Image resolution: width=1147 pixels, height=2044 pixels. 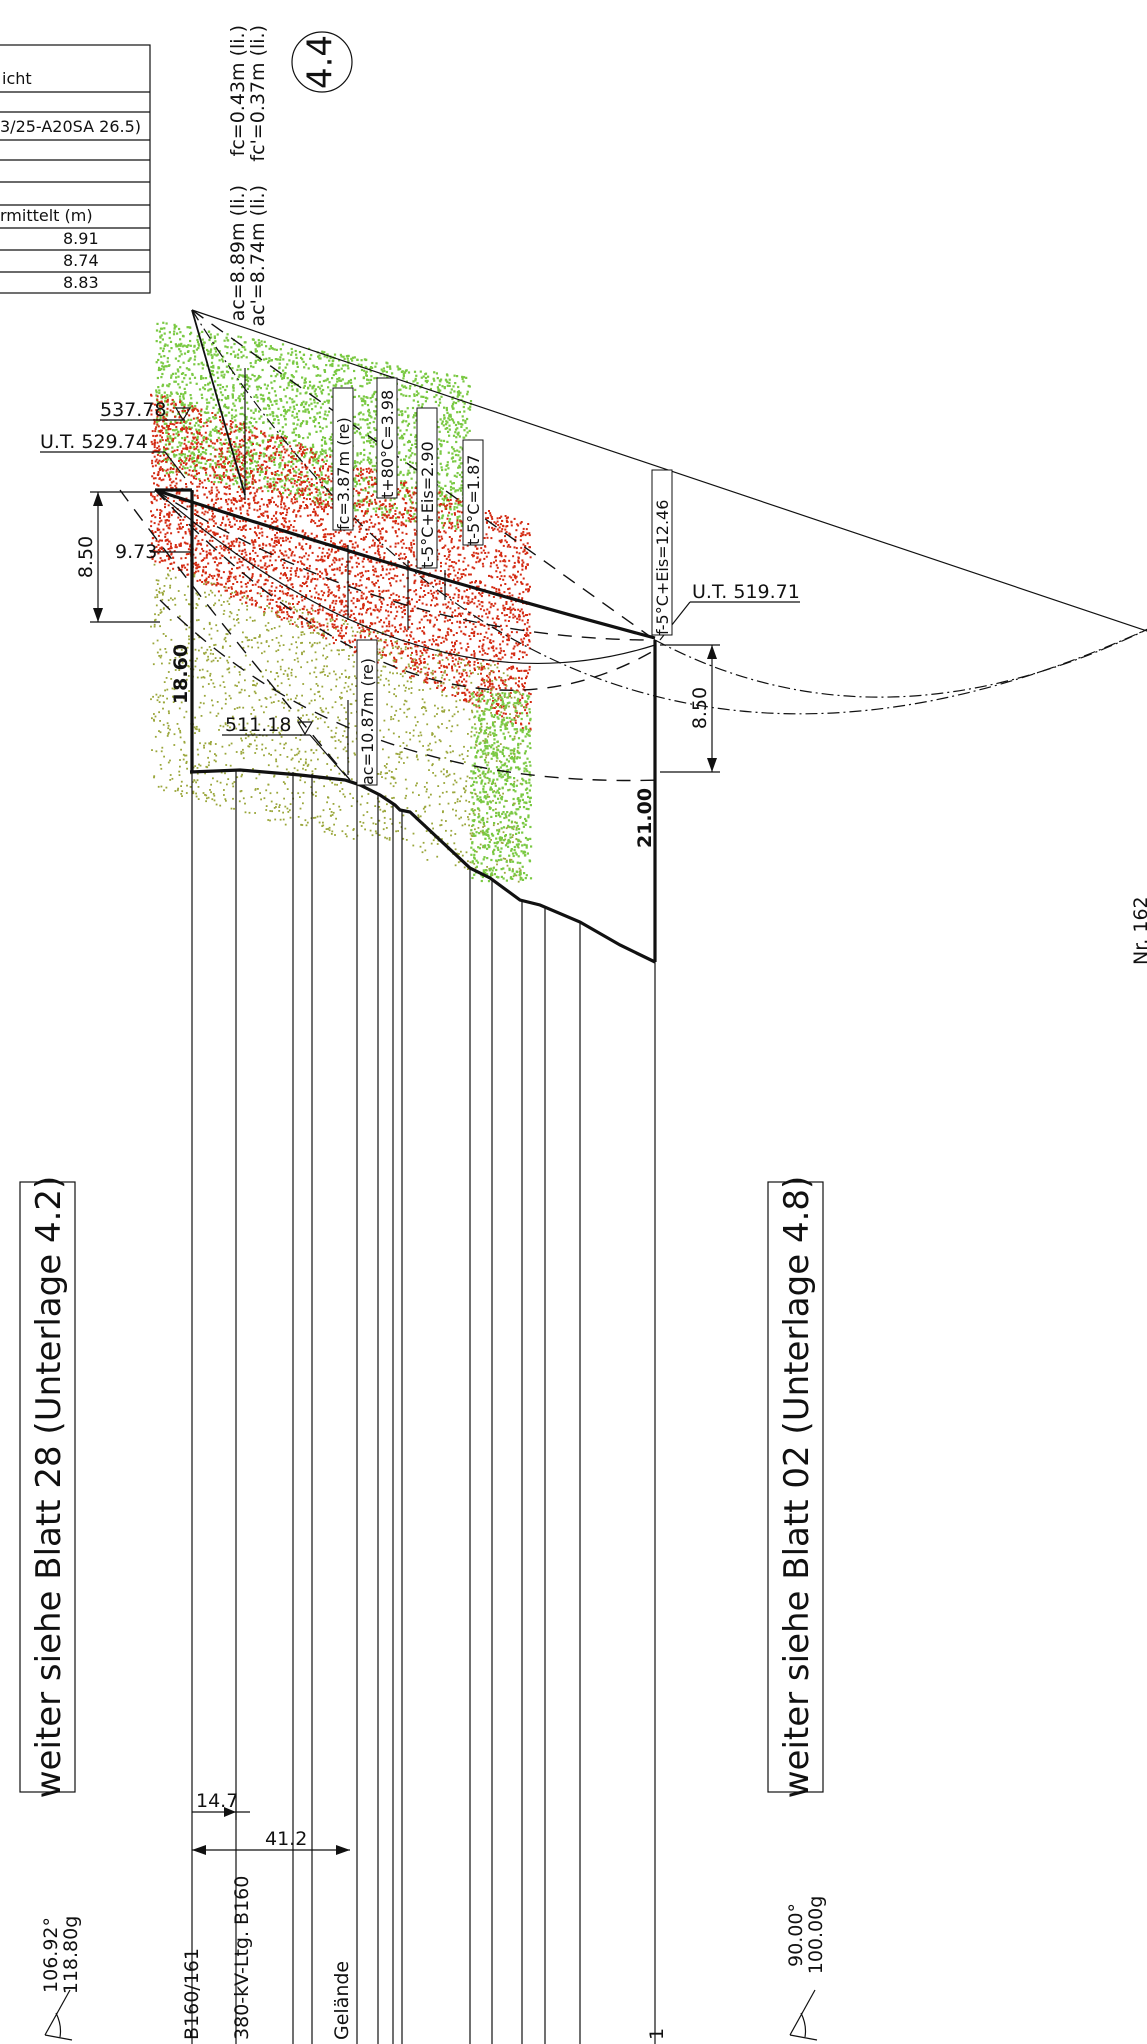 I want to click on label-b160: B160/161, so click(x=192, y=1994).